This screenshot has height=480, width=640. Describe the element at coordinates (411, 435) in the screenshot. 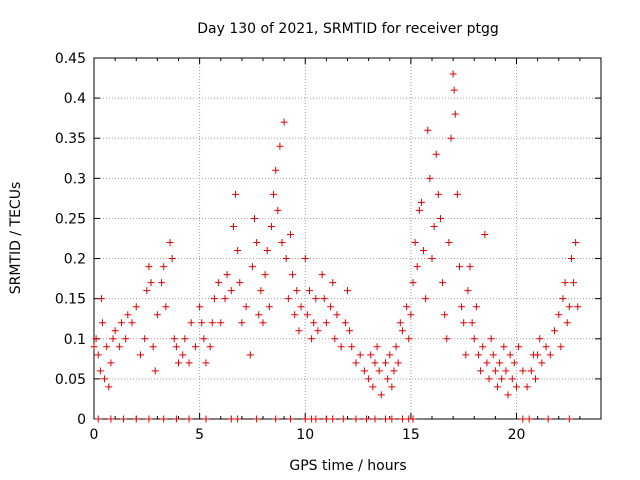

I see `x-tick-label: 15` at that location.